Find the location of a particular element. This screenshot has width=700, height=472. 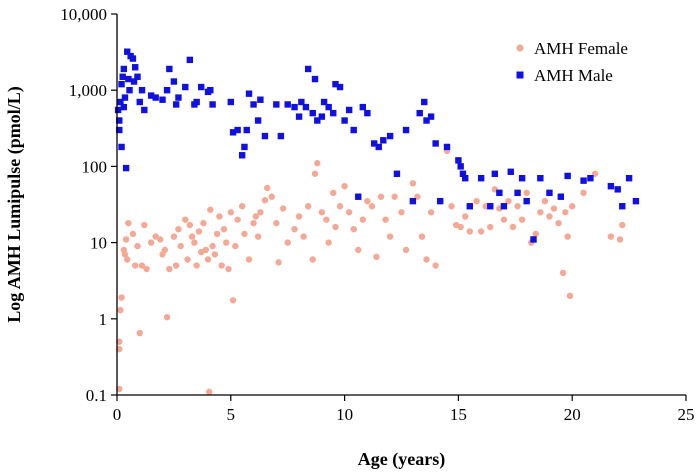

x-axis-title: Age (years) is located at coordinates (401, 459).